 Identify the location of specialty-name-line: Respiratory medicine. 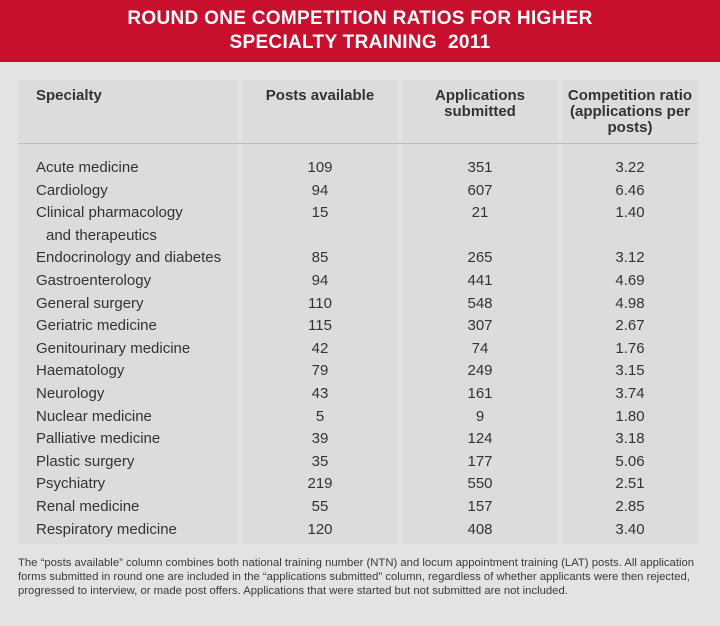
(106, 529).